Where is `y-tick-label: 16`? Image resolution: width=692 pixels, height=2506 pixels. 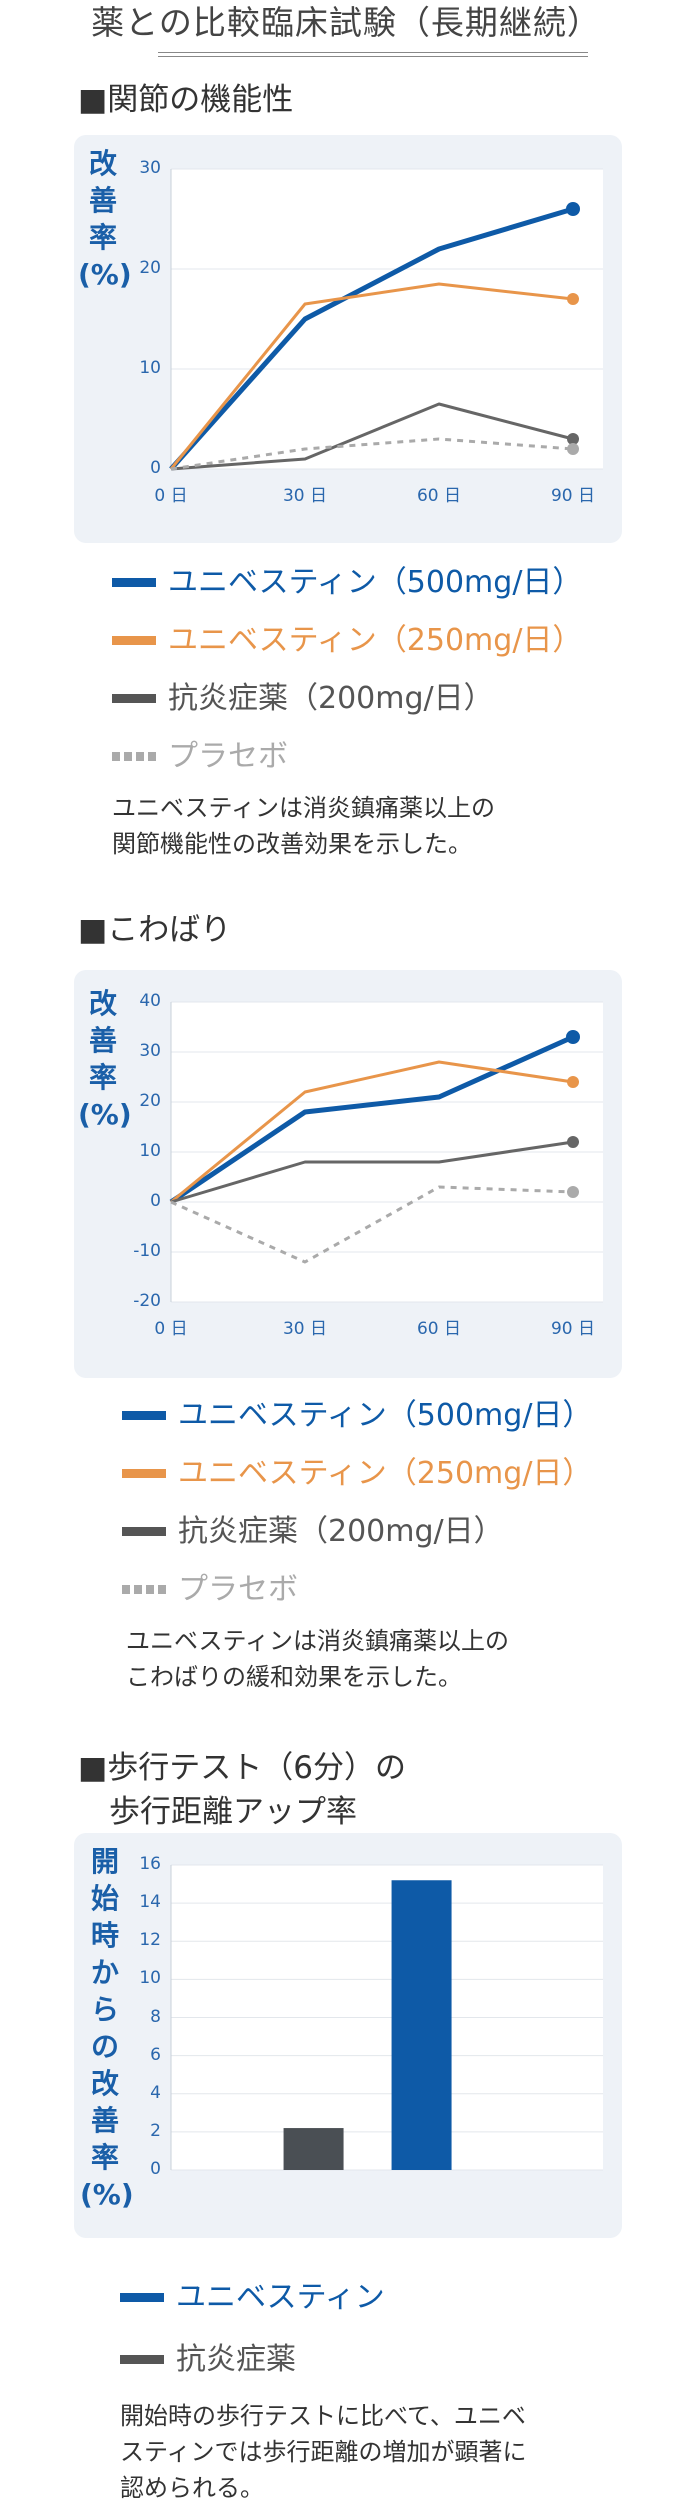
y-tick-label: 16 is located at coordinates (150, 1864).